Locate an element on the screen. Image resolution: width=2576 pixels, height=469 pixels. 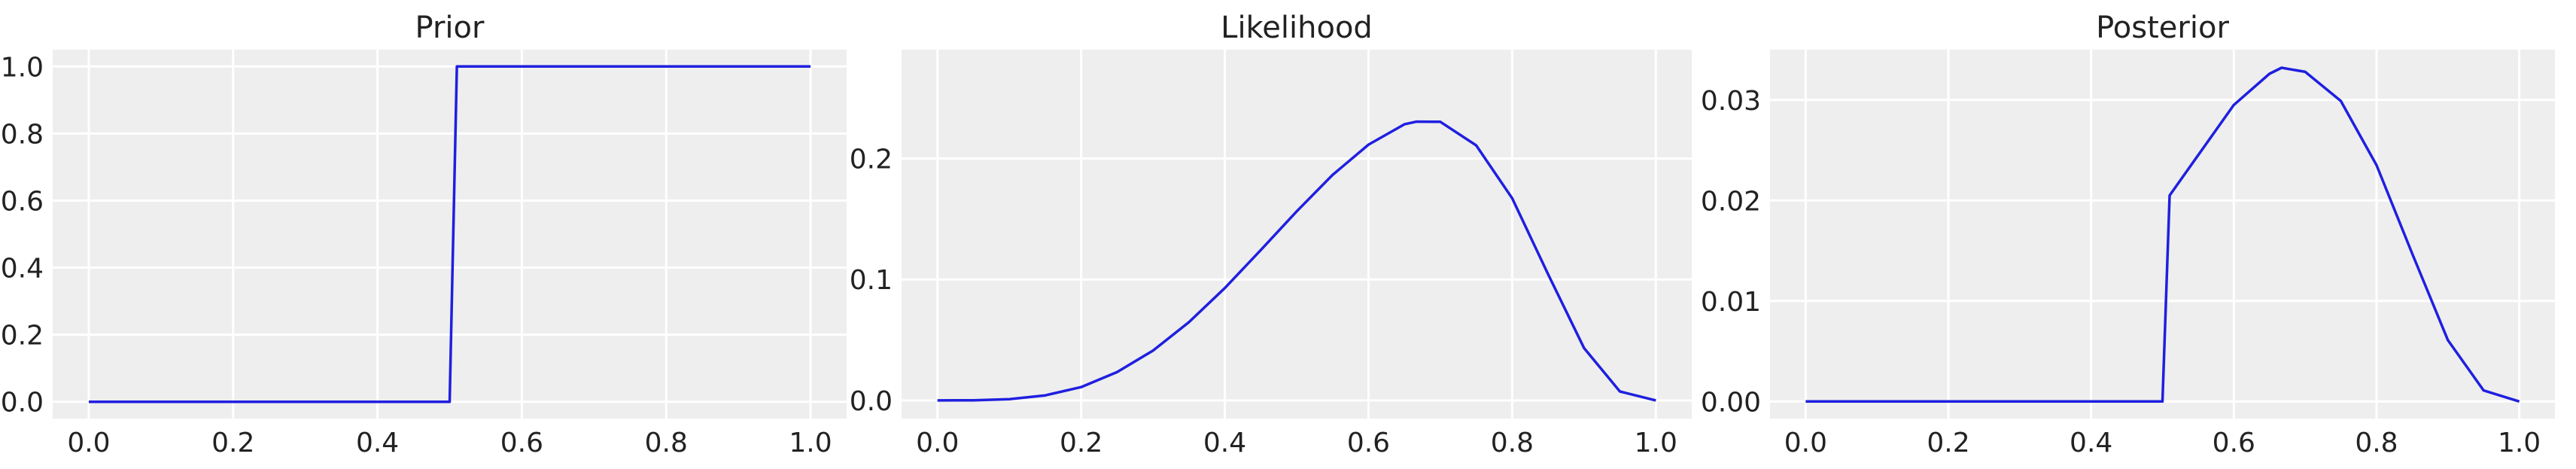
y-tick-label: 0.1 is located at coordinates (871, 280).